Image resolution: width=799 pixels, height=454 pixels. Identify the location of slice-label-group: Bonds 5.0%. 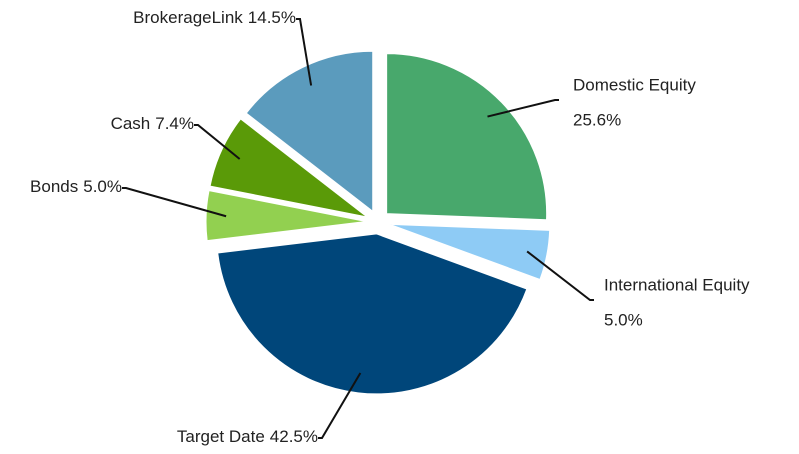
(76, 186).